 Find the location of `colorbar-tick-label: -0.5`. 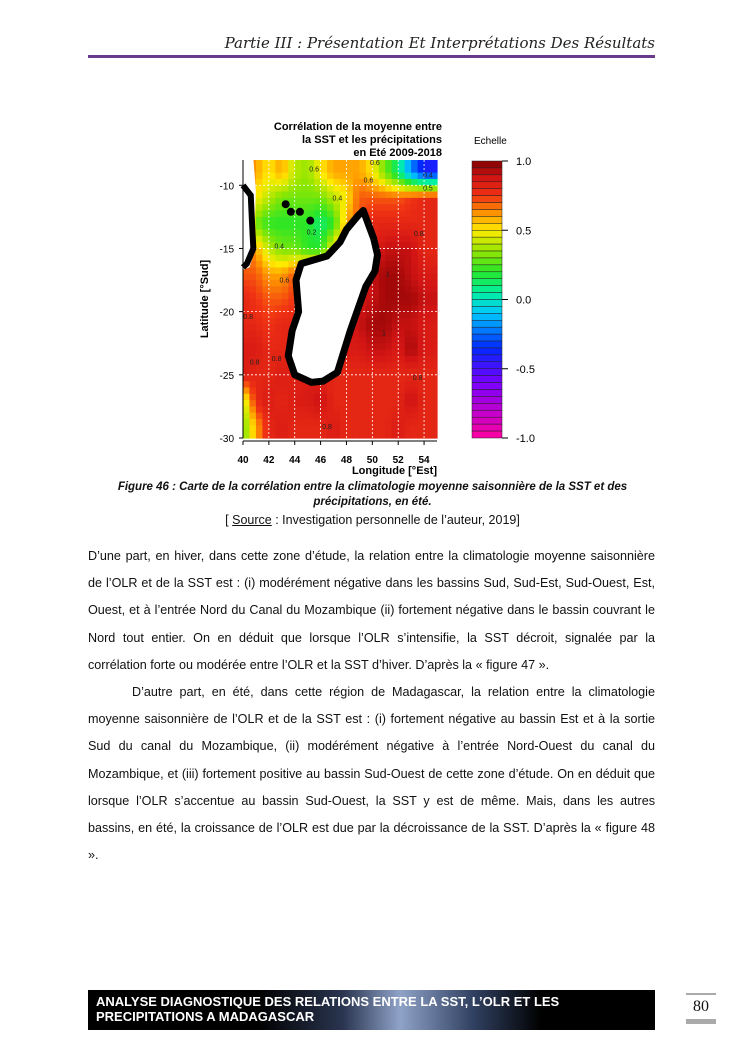

colorbar-tick-label: -0.5 is located at coordinates (525, 370).